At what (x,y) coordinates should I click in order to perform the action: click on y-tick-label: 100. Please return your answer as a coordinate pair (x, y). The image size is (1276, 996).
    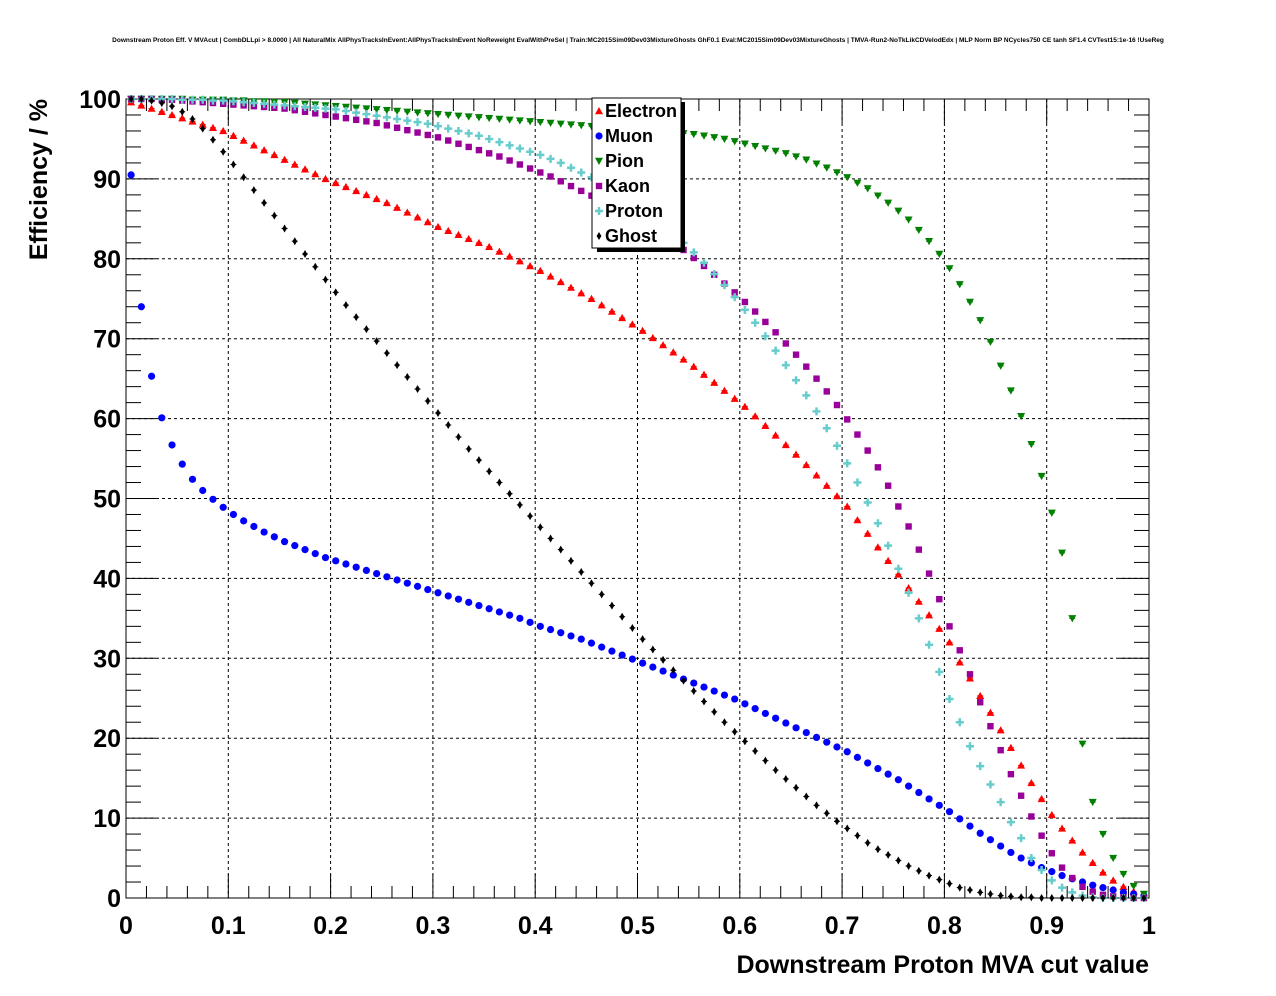
    Looking at the image, I should click on (100, 100).